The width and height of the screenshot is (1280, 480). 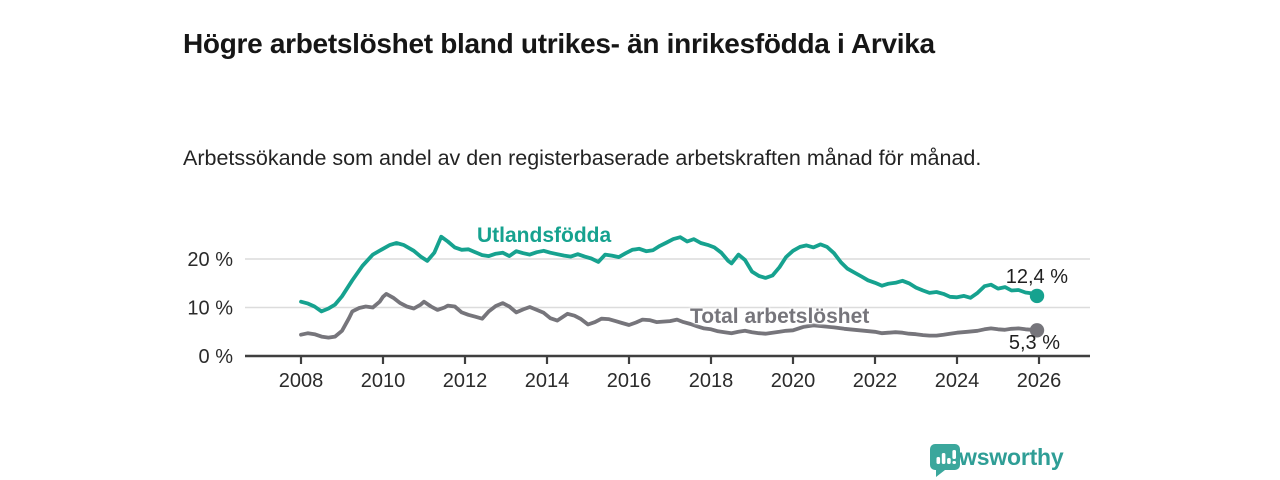 What do you see at coordinates (629, 381) in the screenshot?
I see `x-tick-label: 2016` at bounding box center [629, 381].